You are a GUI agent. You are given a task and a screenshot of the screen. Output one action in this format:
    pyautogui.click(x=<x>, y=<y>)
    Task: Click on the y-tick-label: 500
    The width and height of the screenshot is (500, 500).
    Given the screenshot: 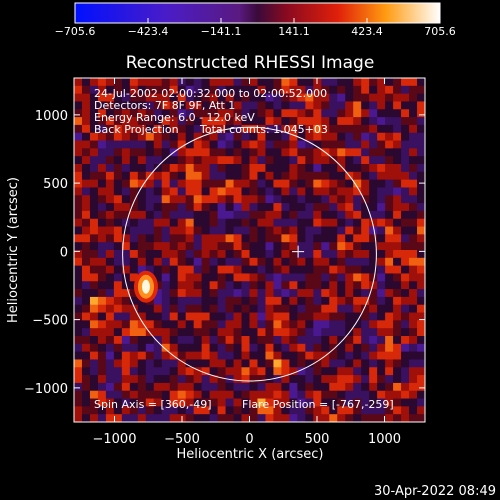 What is the action you would take?
    pyautogui.click(x=55, y=184)
    